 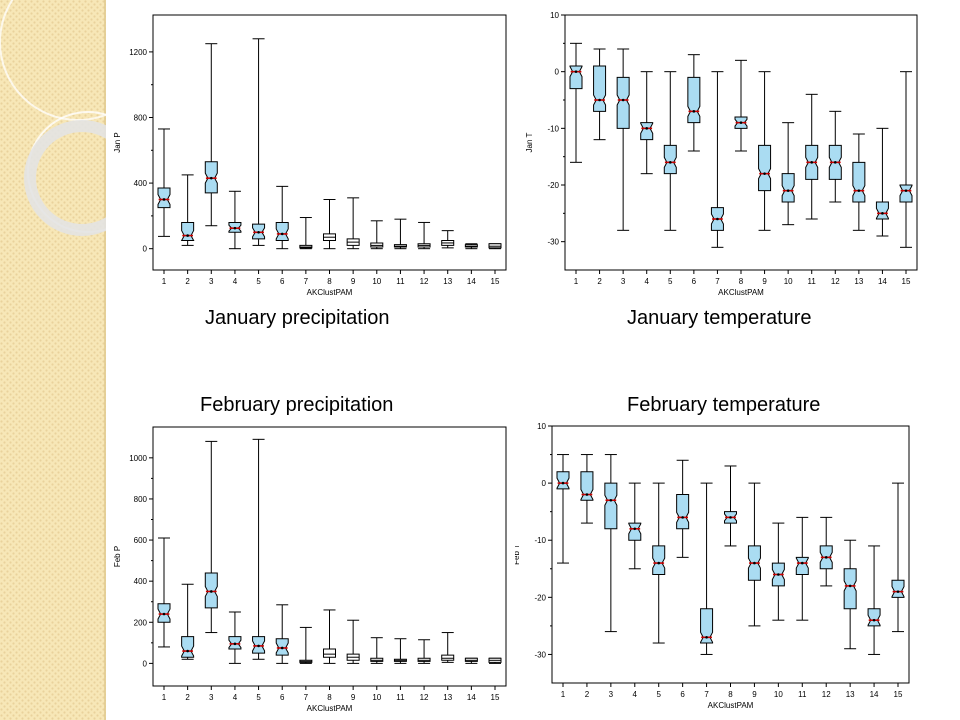 I want to click on decor-ring-thick, so click(x=65, y=178).